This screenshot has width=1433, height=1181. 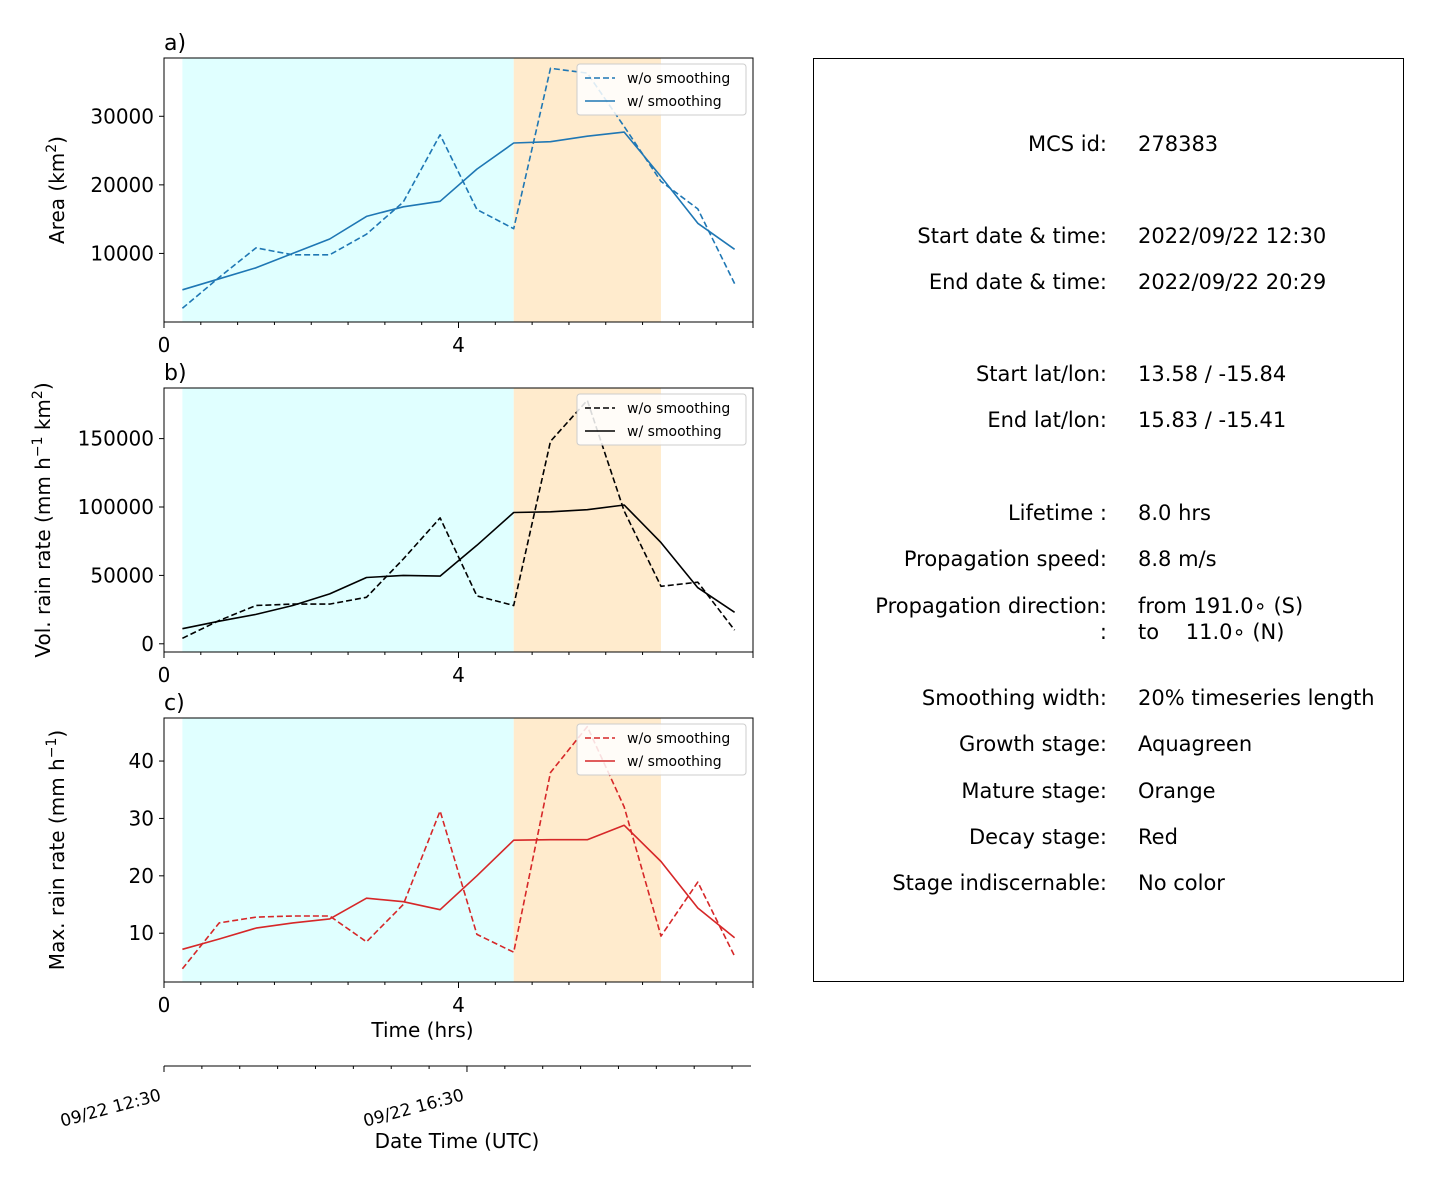 What do you see at coordinates (991, 606) in the screenshot?
I see `info-label-propagation-direction: Propagation direction:` at bounding box center [991, 606].